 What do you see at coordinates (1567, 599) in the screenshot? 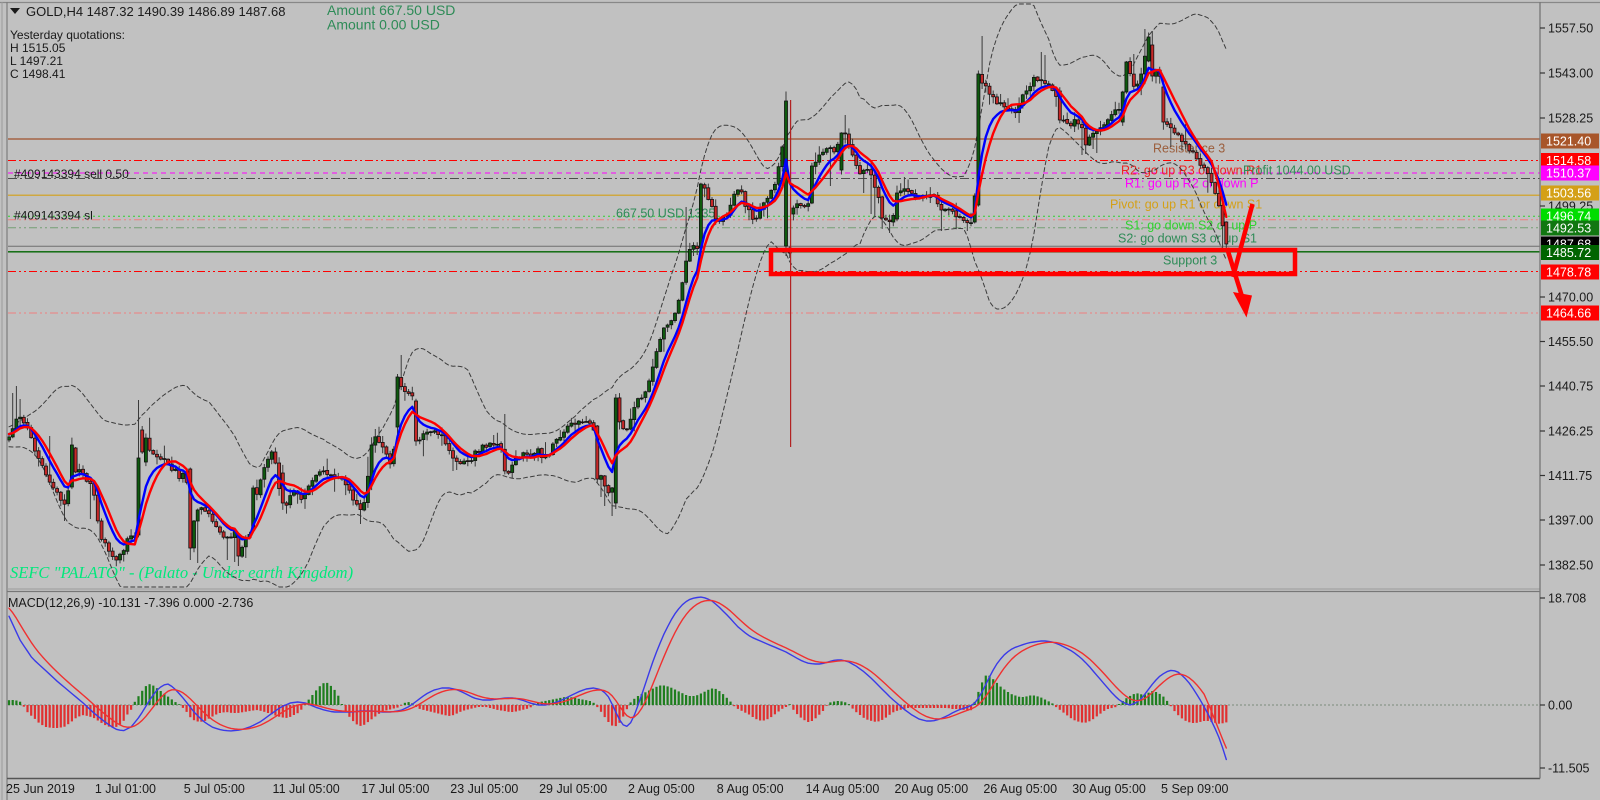
I see `svg-text: 18.708` at bounding box center [1567, 599].